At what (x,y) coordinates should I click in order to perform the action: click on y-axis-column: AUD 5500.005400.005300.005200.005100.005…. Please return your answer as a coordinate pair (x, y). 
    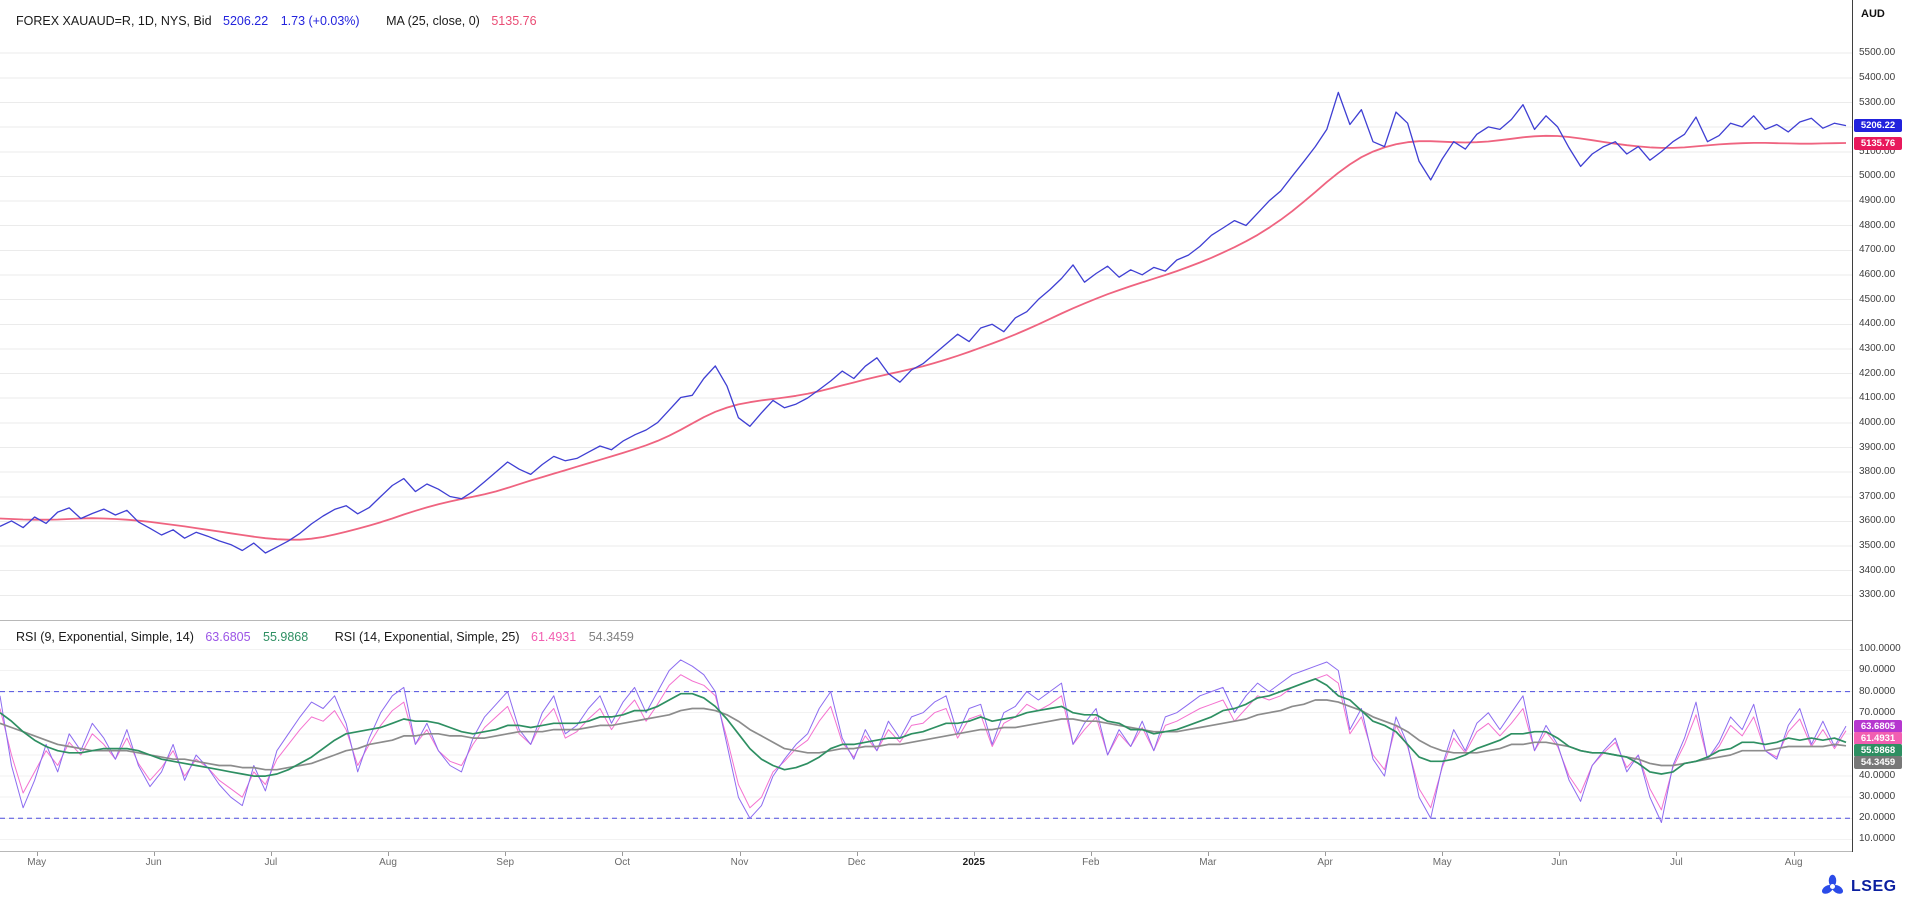
    Looking at the image, I should click on (1884, 452).